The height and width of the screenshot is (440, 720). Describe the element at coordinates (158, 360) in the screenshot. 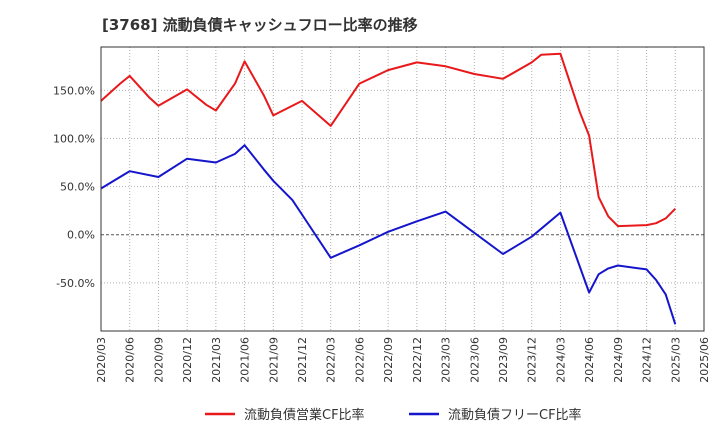

I see `x-tick-label: 2020/09` at that location.